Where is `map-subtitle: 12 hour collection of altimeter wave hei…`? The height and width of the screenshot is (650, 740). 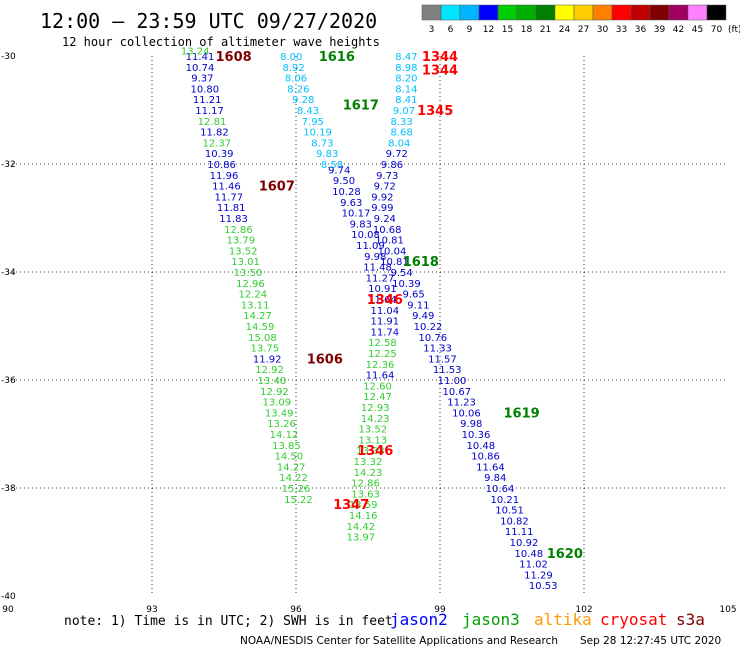
map-subtitle: 12 hour collection of altimeter wave hei… is located at coordinates (221, 42).